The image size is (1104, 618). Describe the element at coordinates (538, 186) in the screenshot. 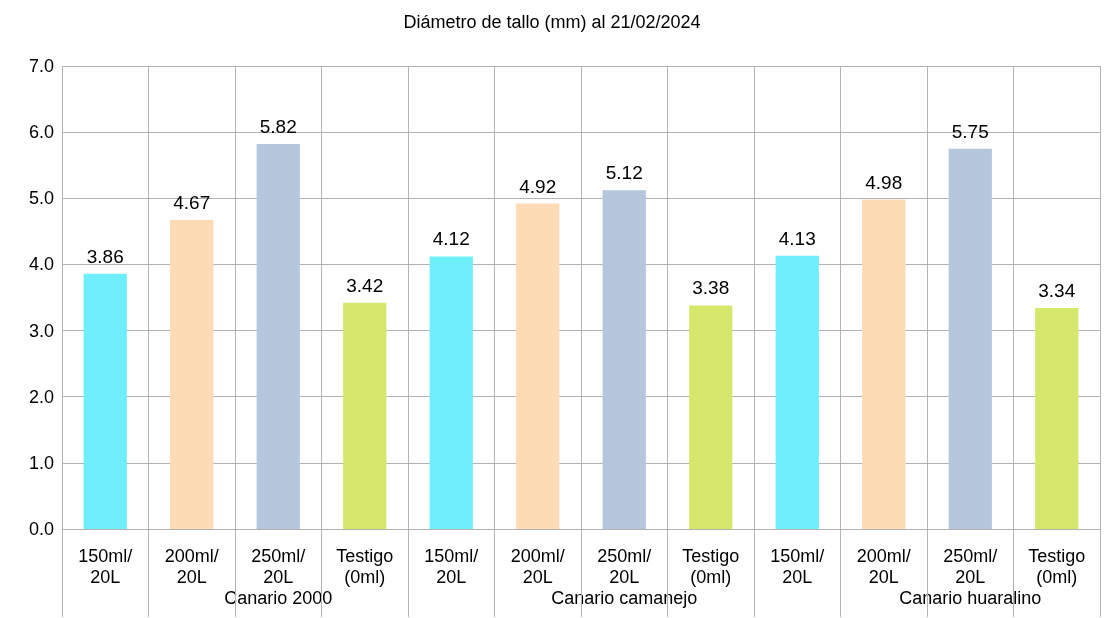

I see `data-label: 4.92` at that location.